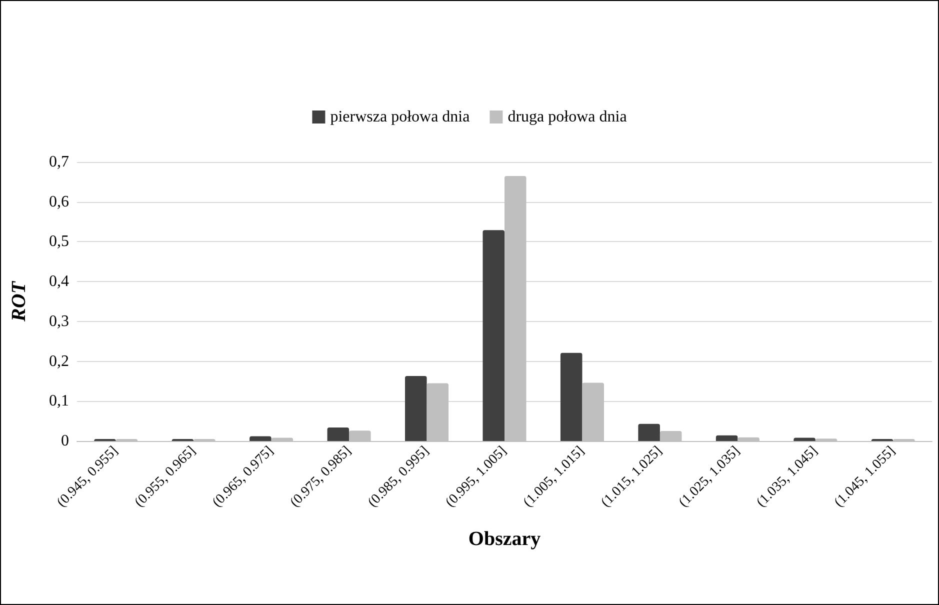  Describe the element at coordinates (59, 241) in the screenshot. I see `y-tick-label: 0,5` at that location.